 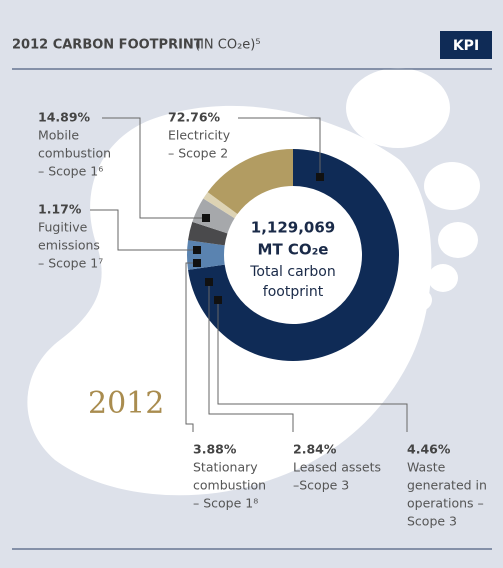 I want to click on category-label: – Scope 1⁸, so click(x=225, y=503).